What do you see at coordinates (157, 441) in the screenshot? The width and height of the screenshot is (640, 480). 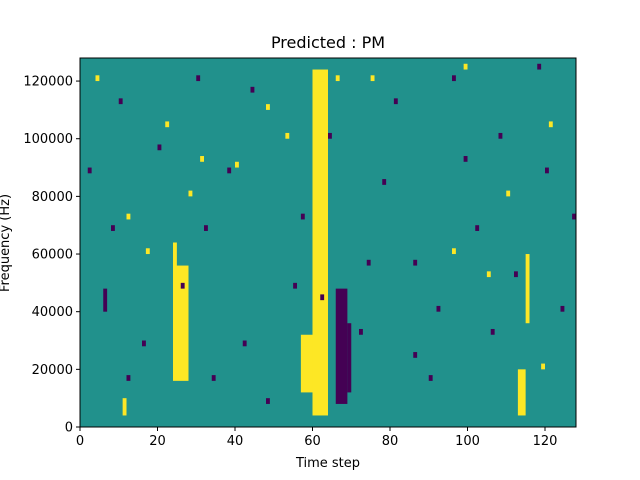 I see `x-tick-label: 20` at bounding box center [157, 441].